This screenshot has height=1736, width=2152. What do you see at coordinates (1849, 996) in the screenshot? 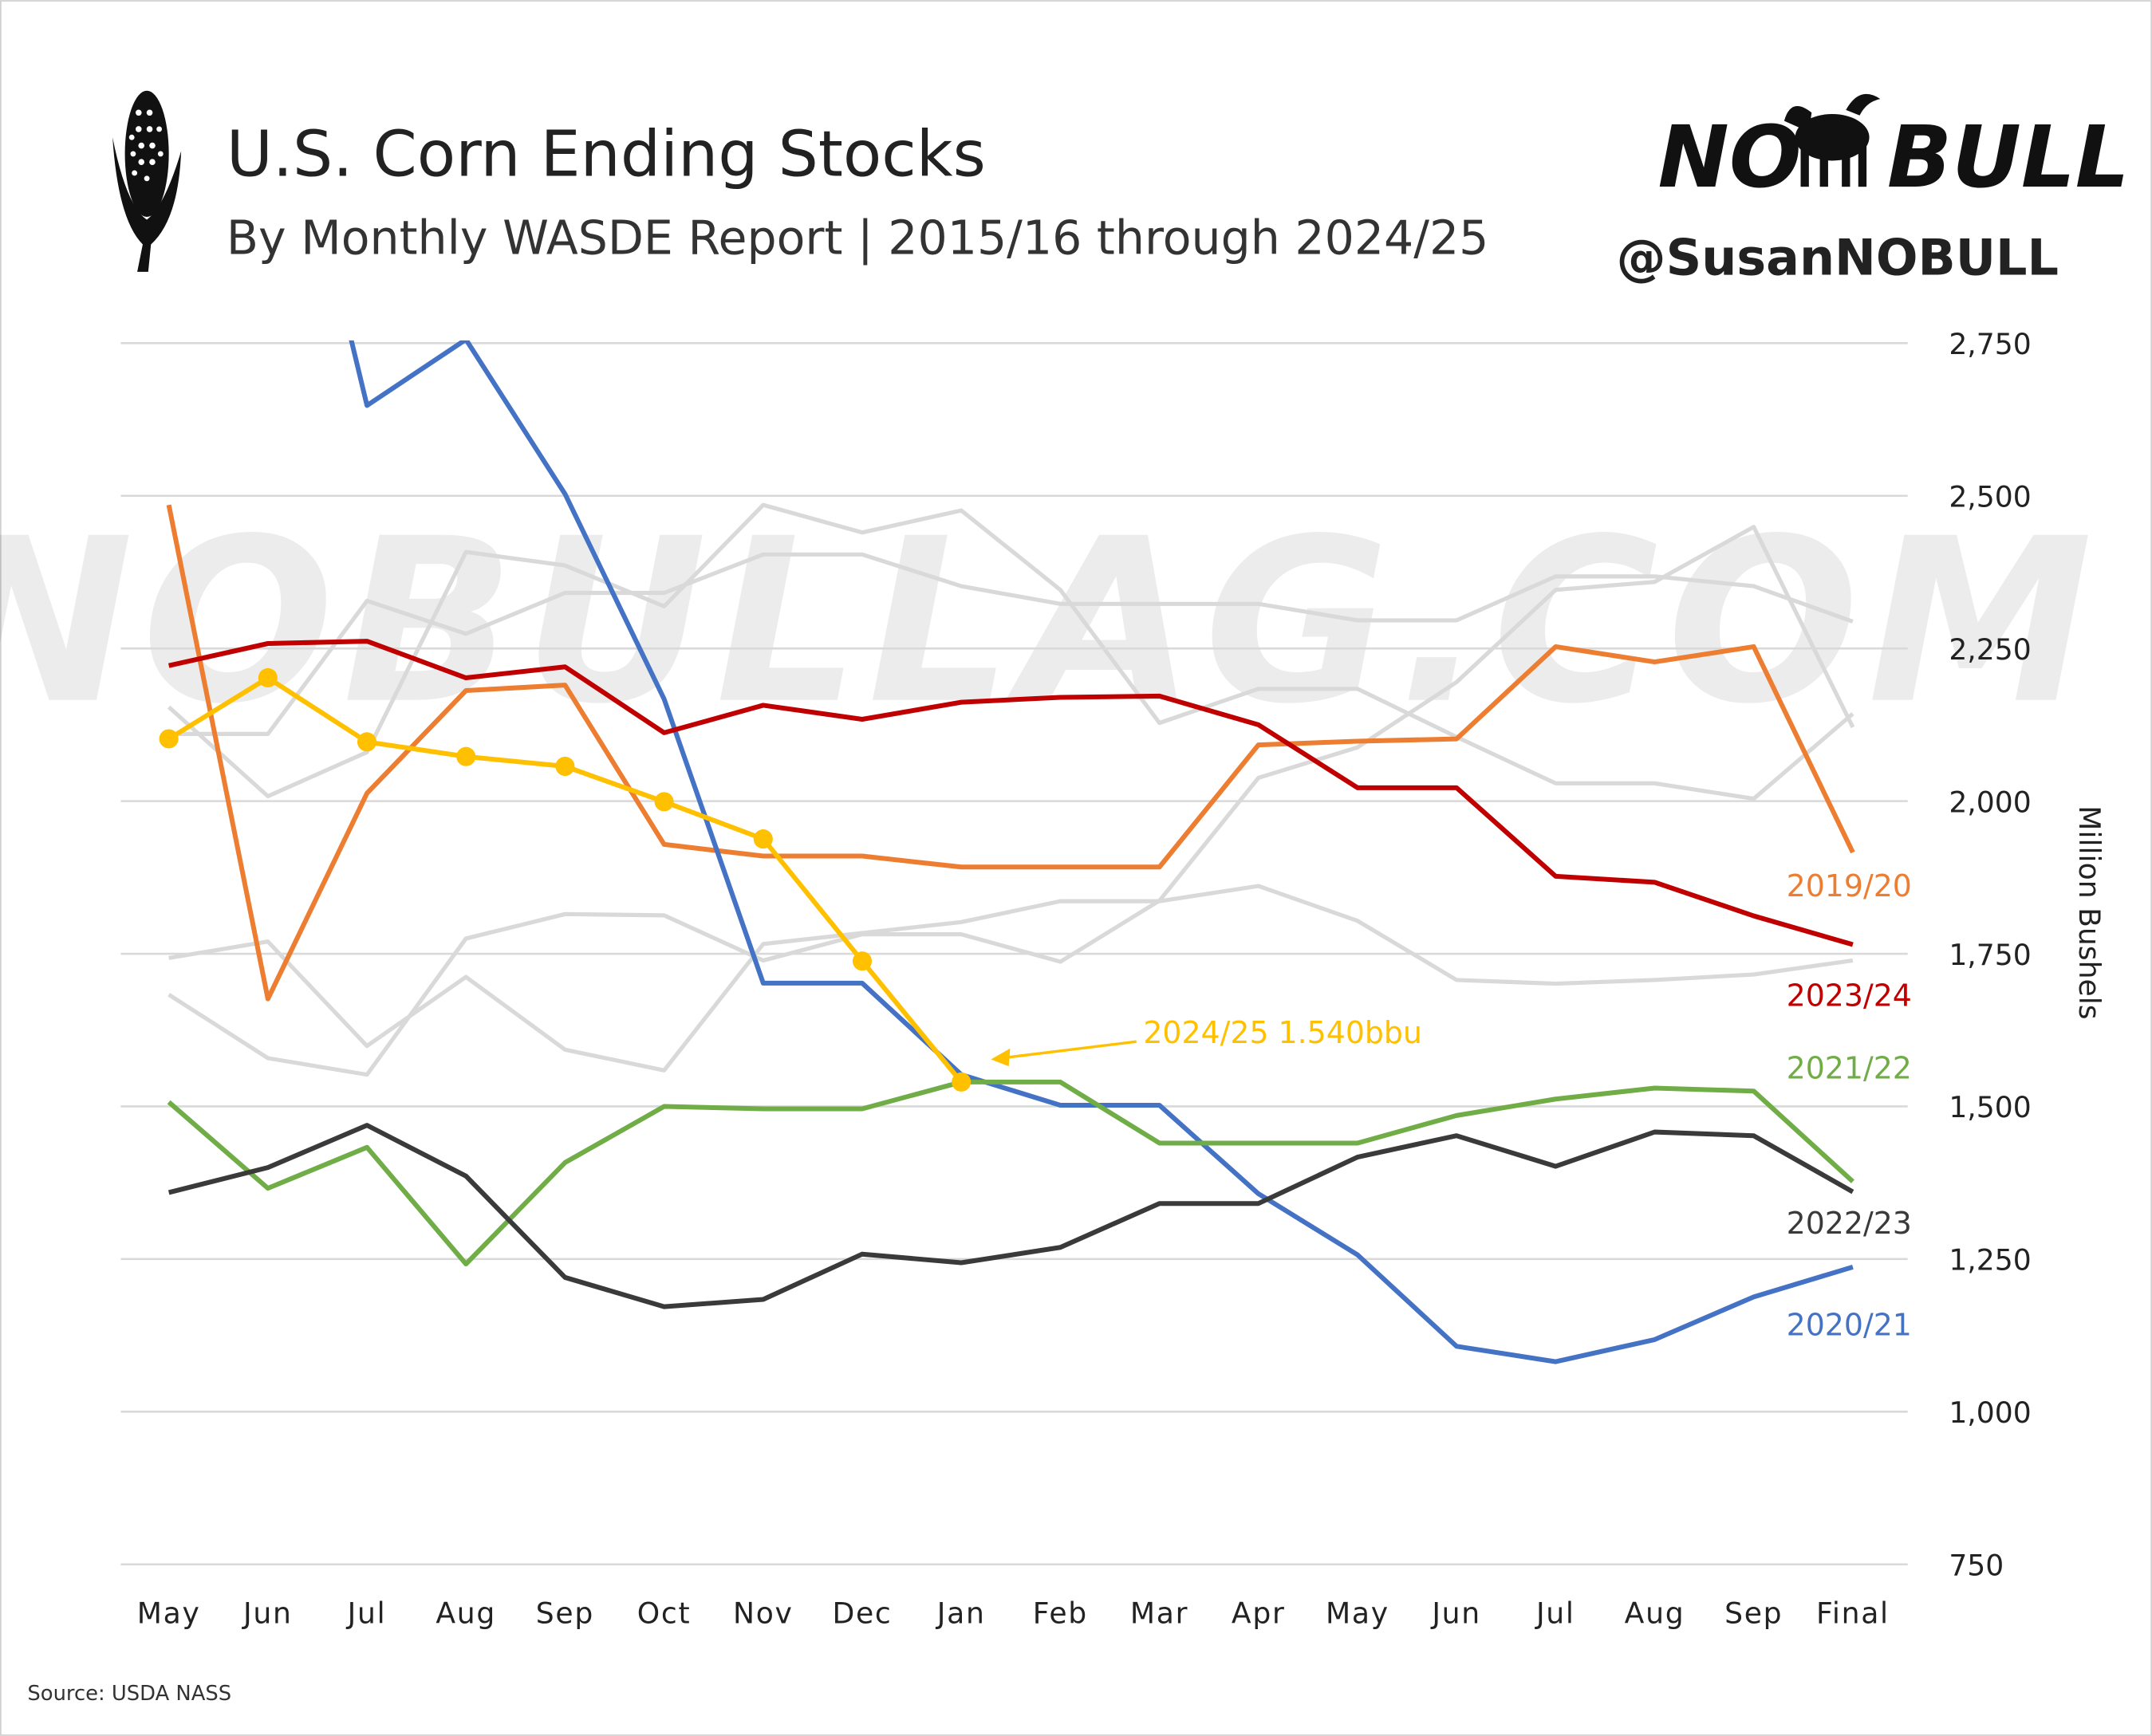
I see `series-label: 2023/24` at bounding box center [1849, 996].